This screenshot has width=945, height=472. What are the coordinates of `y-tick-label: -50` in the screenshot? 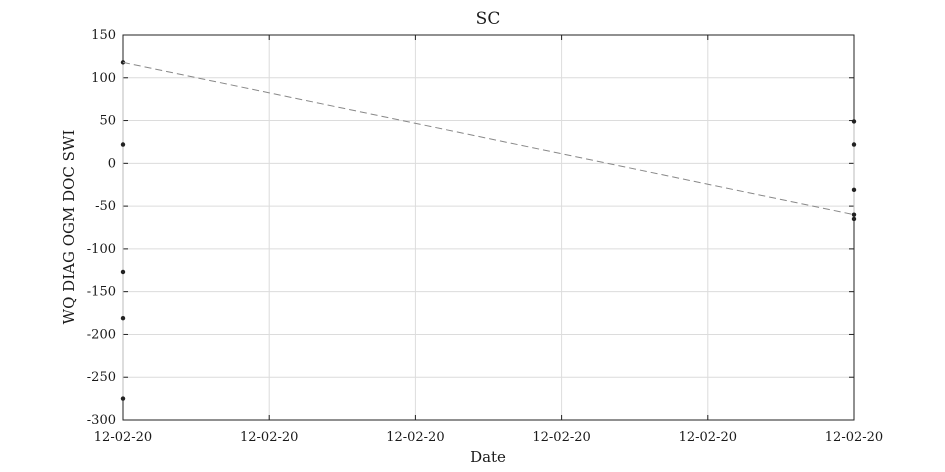 It's located at (105, 206).